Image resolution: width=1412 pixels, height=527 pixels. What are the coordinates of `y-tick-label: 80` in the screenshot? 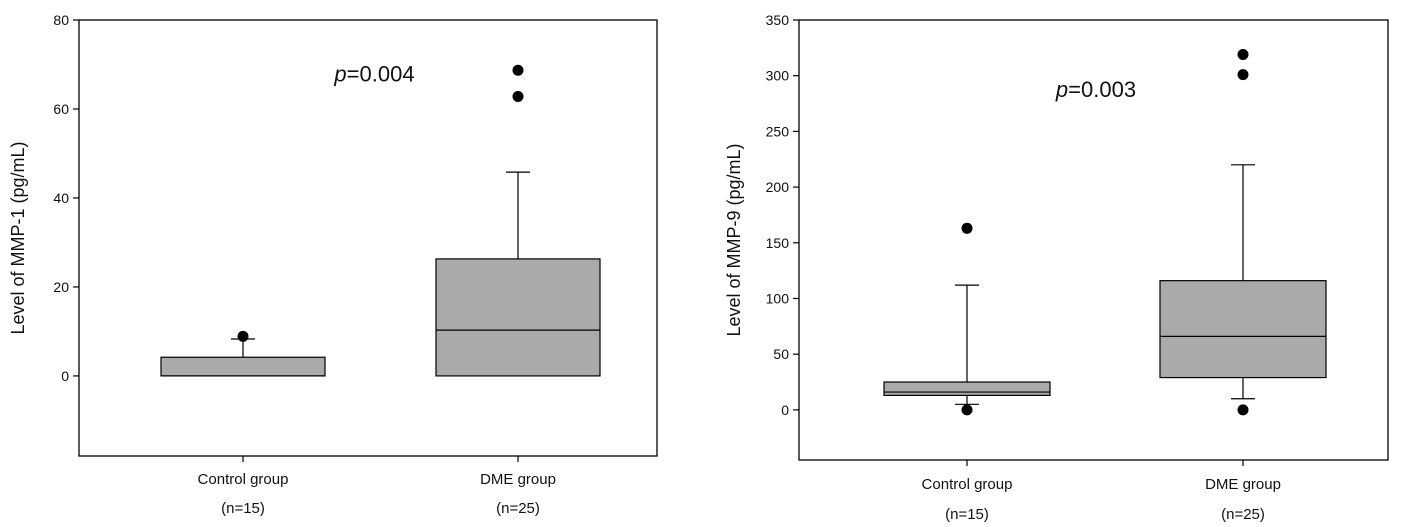 It's located at (61, 20).